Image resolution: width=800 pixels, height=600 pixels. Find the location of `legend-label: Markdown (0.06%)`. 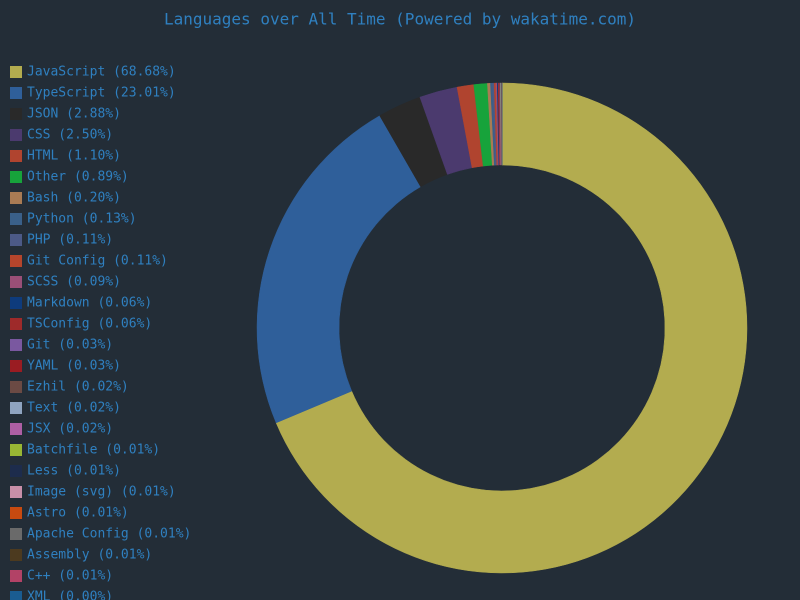

legend-label: Markdown (0.06%) is located at coordinates (89, 303).